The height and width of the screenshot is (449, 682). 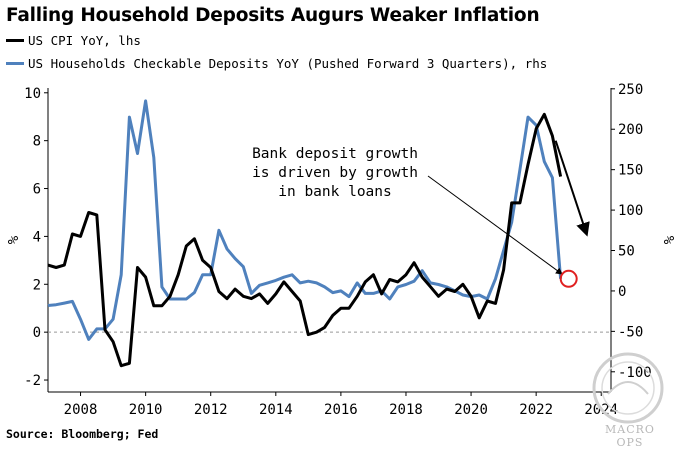 I want to click on right-tick-label: -50, so click(x=630, y=332).